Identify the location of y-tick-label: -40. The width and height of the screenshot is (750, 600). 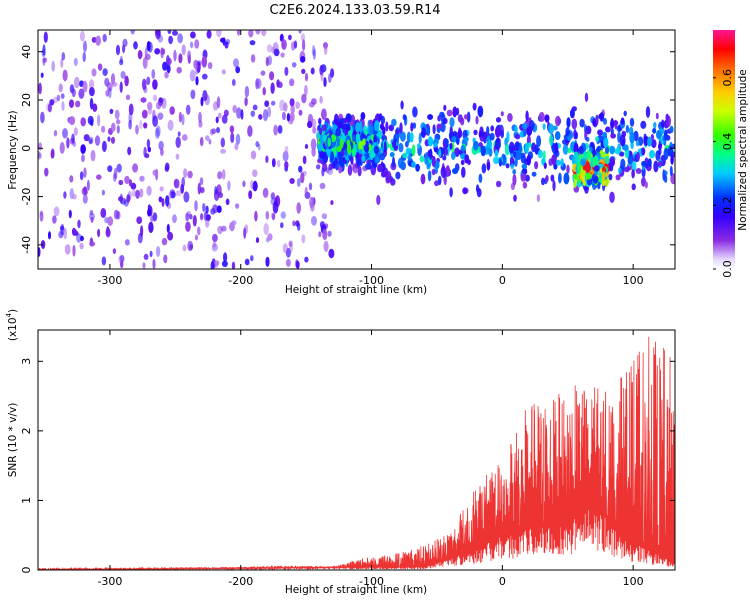
(26, 245).